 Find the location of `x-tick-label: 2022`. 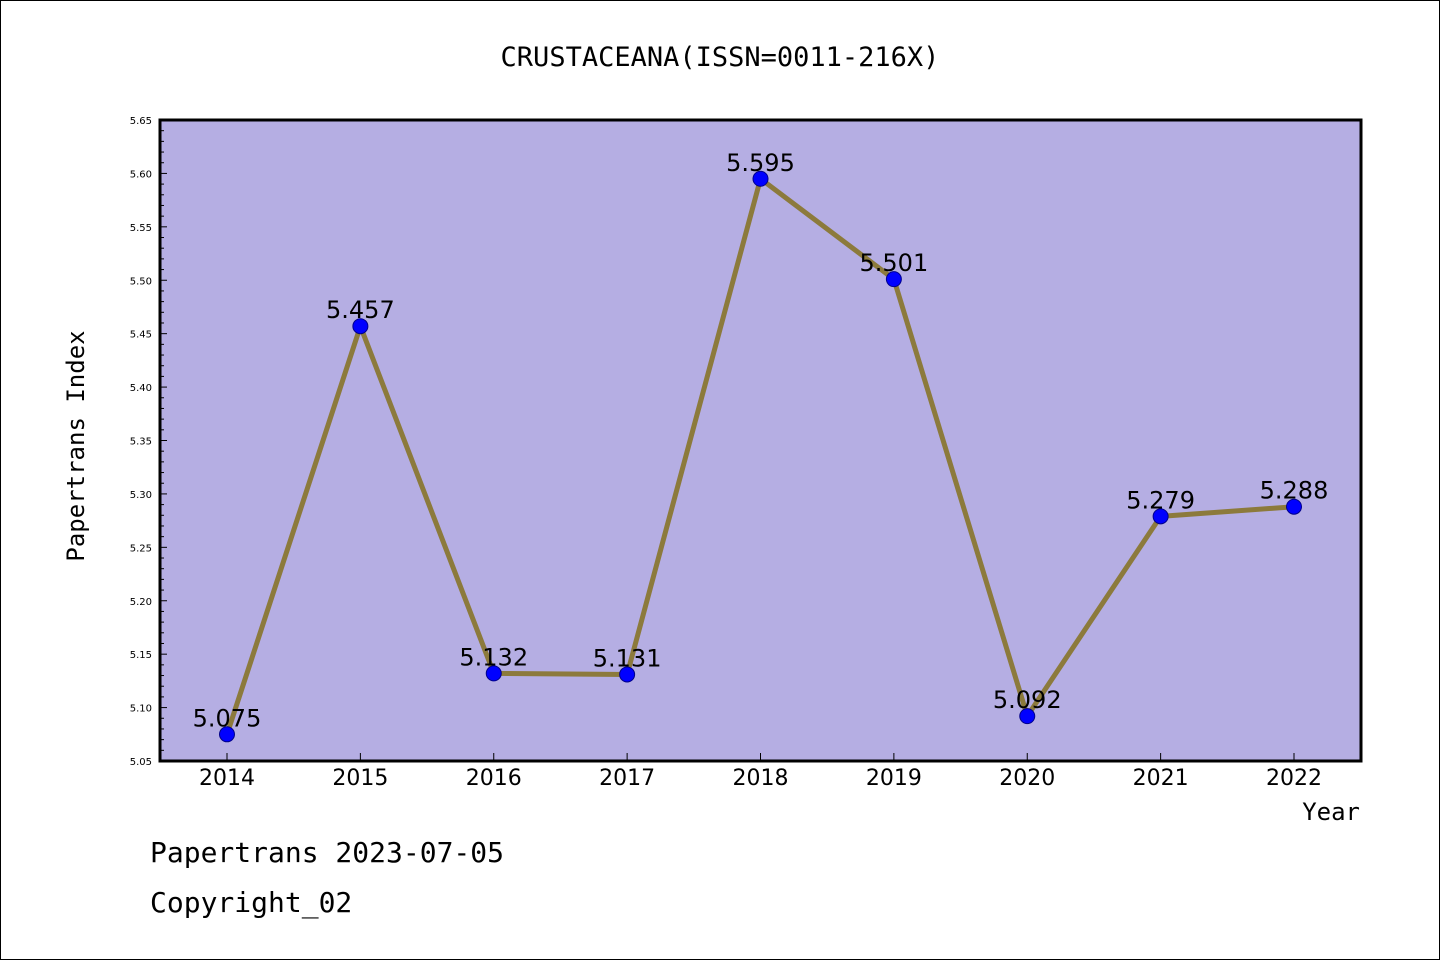

x-tick-label: 2022 is located at coordinates (1294, 778).